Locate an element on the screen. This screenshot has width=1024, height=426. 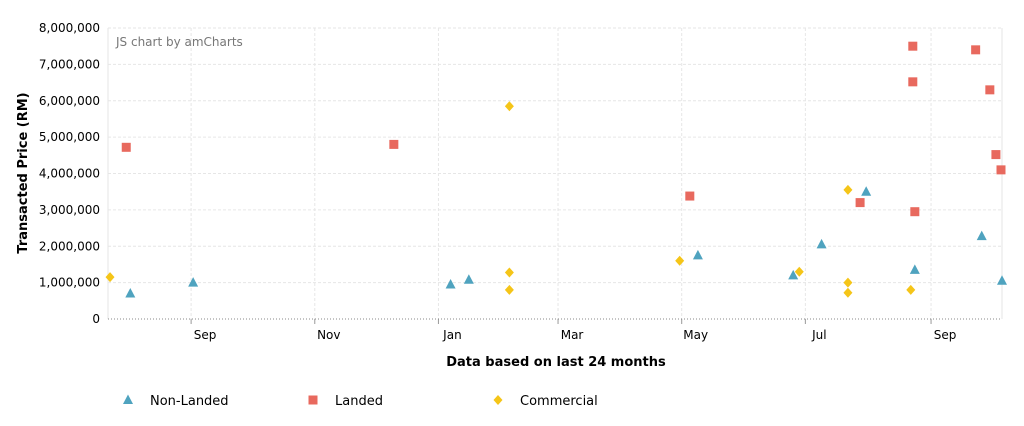
legend-label-landed: Landed is located at coordinates (359, 401).